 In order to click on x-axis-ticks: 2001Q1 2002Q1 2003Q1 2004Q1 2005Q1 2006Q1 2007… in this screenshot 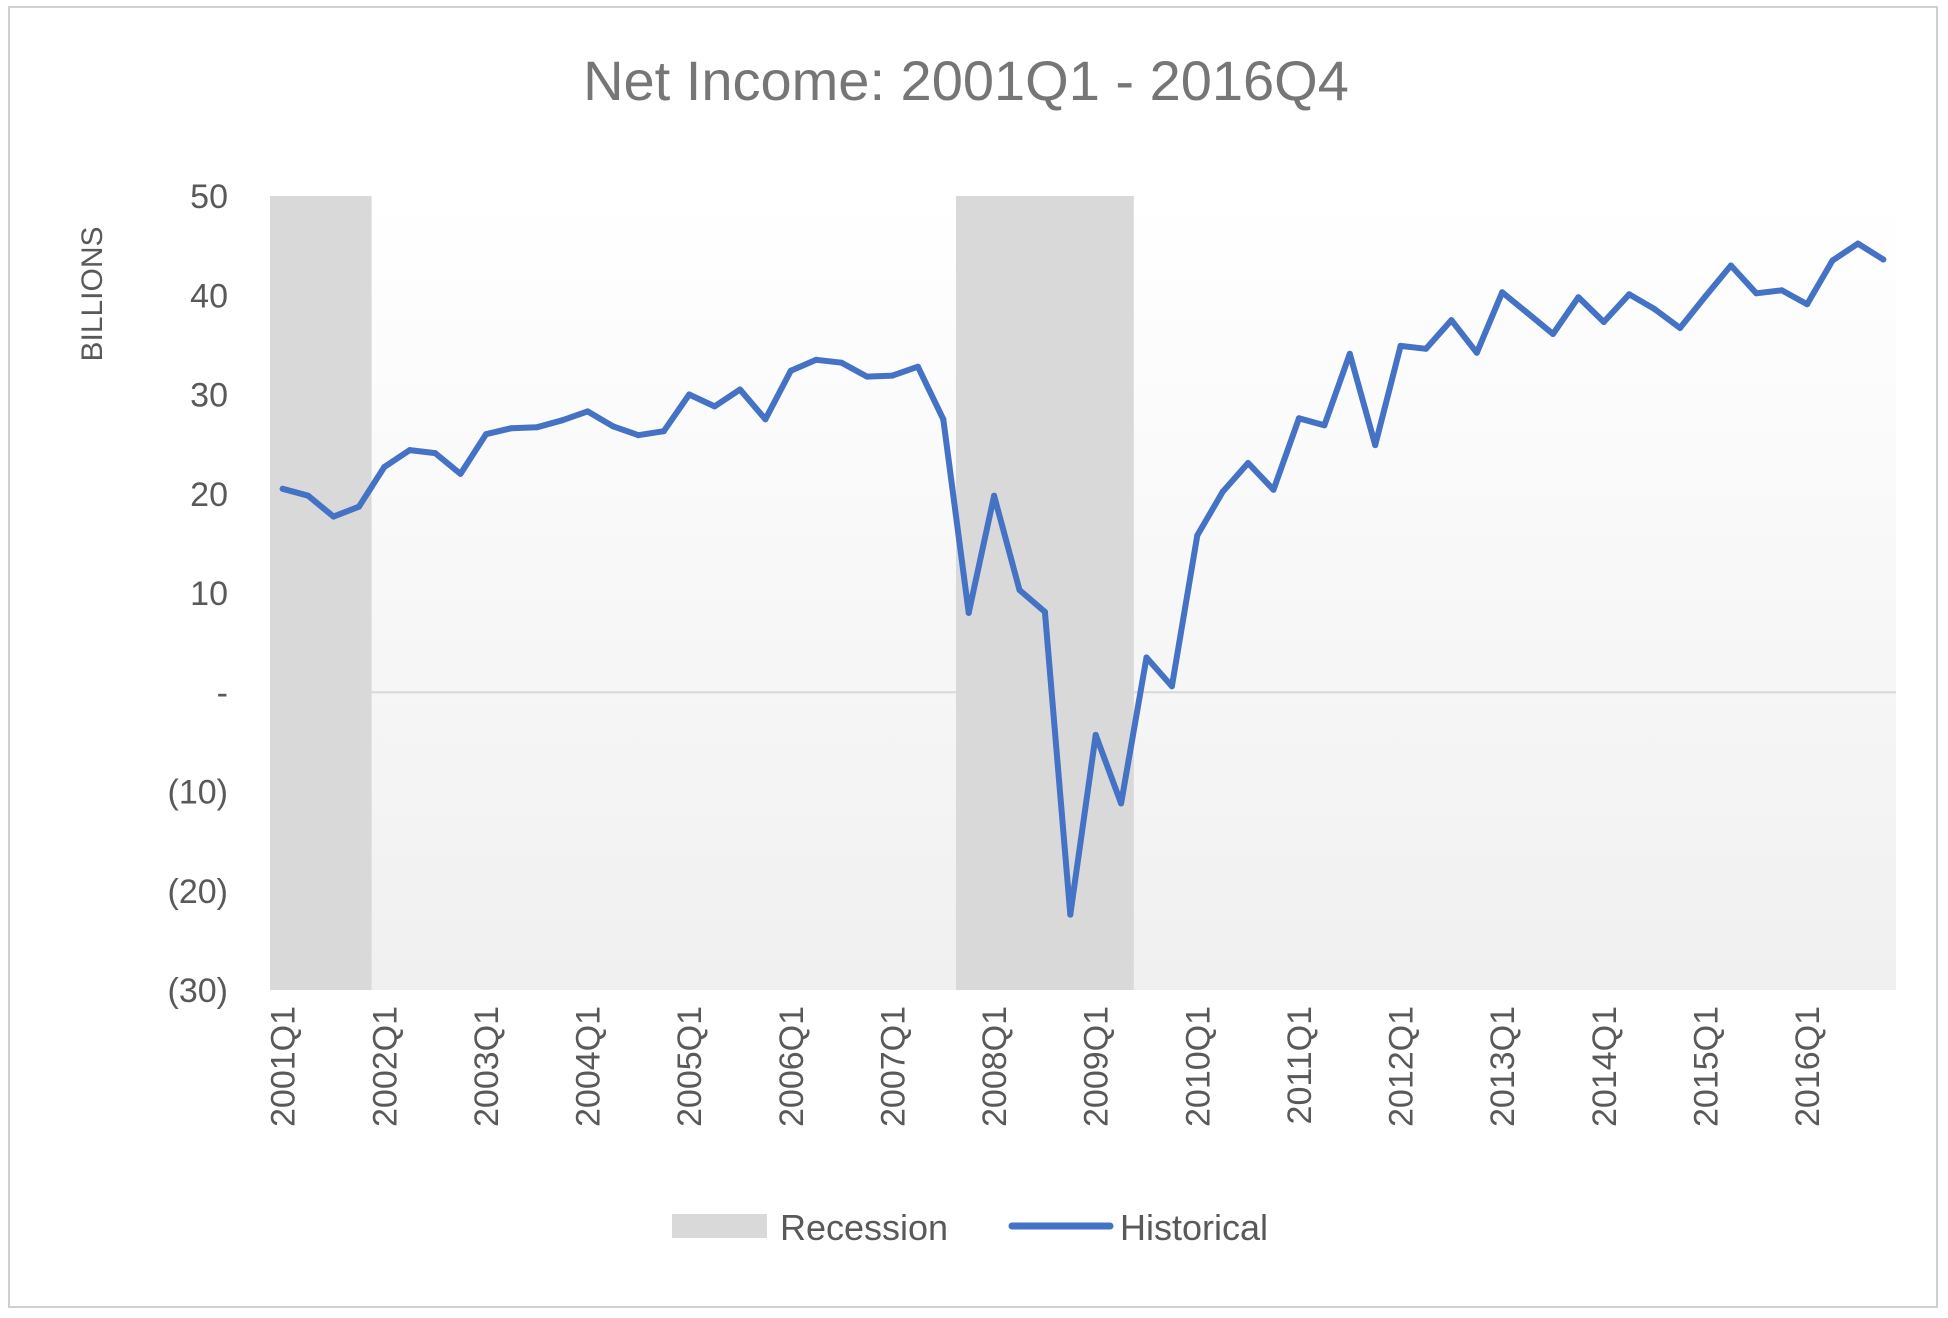, I will do `click(1046, 1066)`.